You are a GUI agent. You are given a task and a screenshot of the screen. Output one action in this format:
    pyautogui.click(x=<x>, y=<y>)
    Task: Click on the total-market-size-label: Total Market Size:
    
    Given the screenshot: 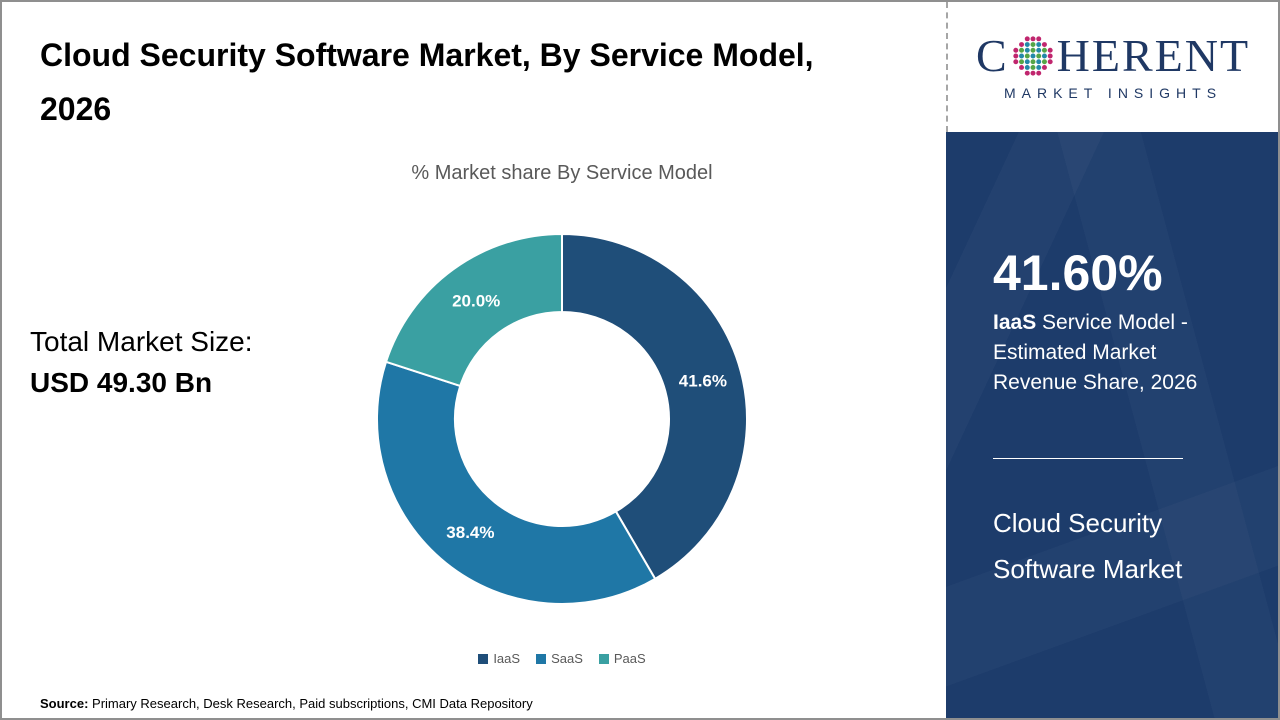 What is the action you would take?
    pyautogui.click(x=141, y=341)
    